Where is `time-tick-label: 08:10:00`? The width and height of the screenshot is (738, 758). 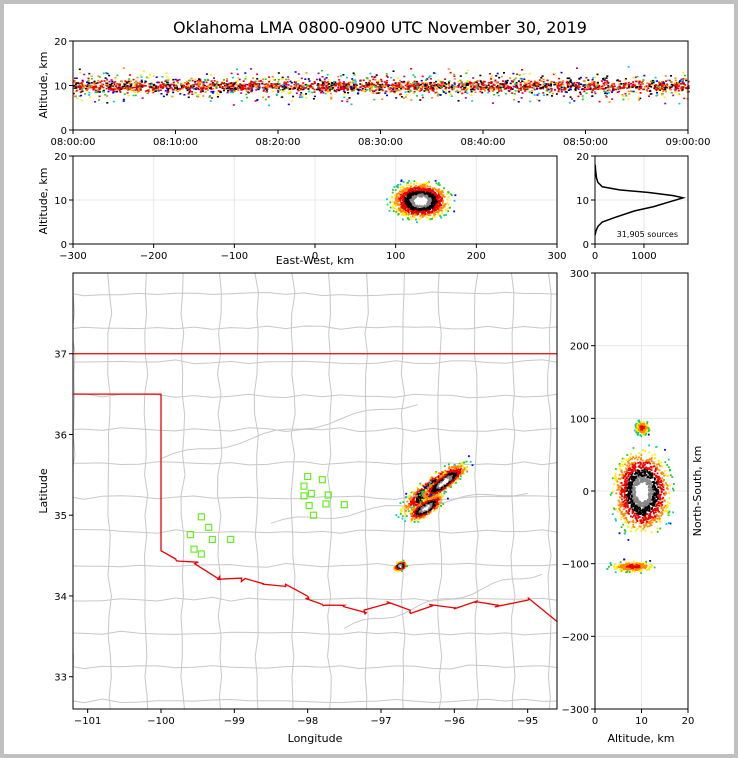
time-tick-label: 08:10:00 is located at coordinates (175, 142).